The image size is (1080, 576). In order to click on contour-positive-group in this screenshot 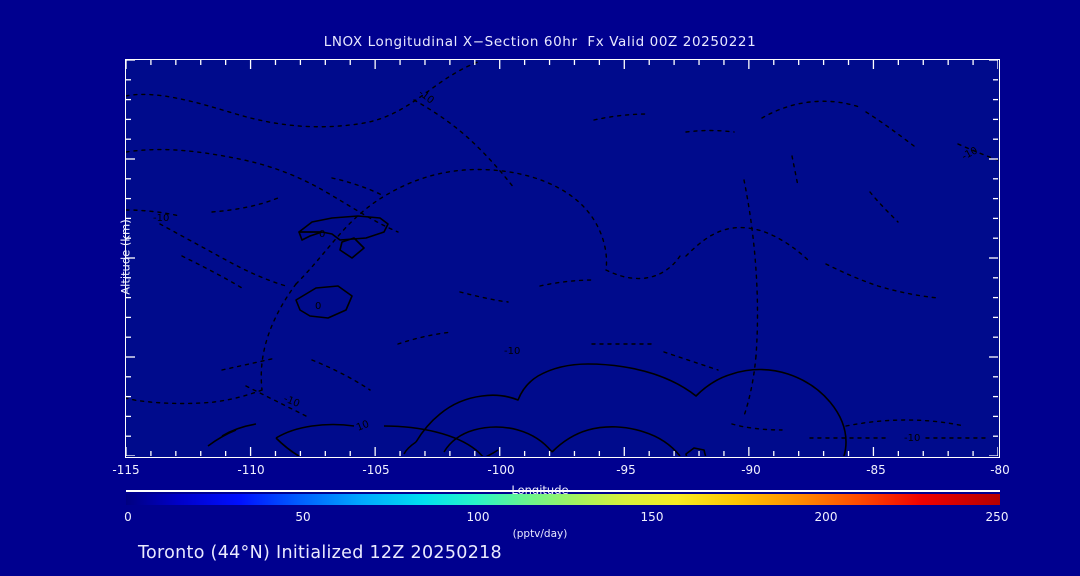, I will do `click(527, 409)`.